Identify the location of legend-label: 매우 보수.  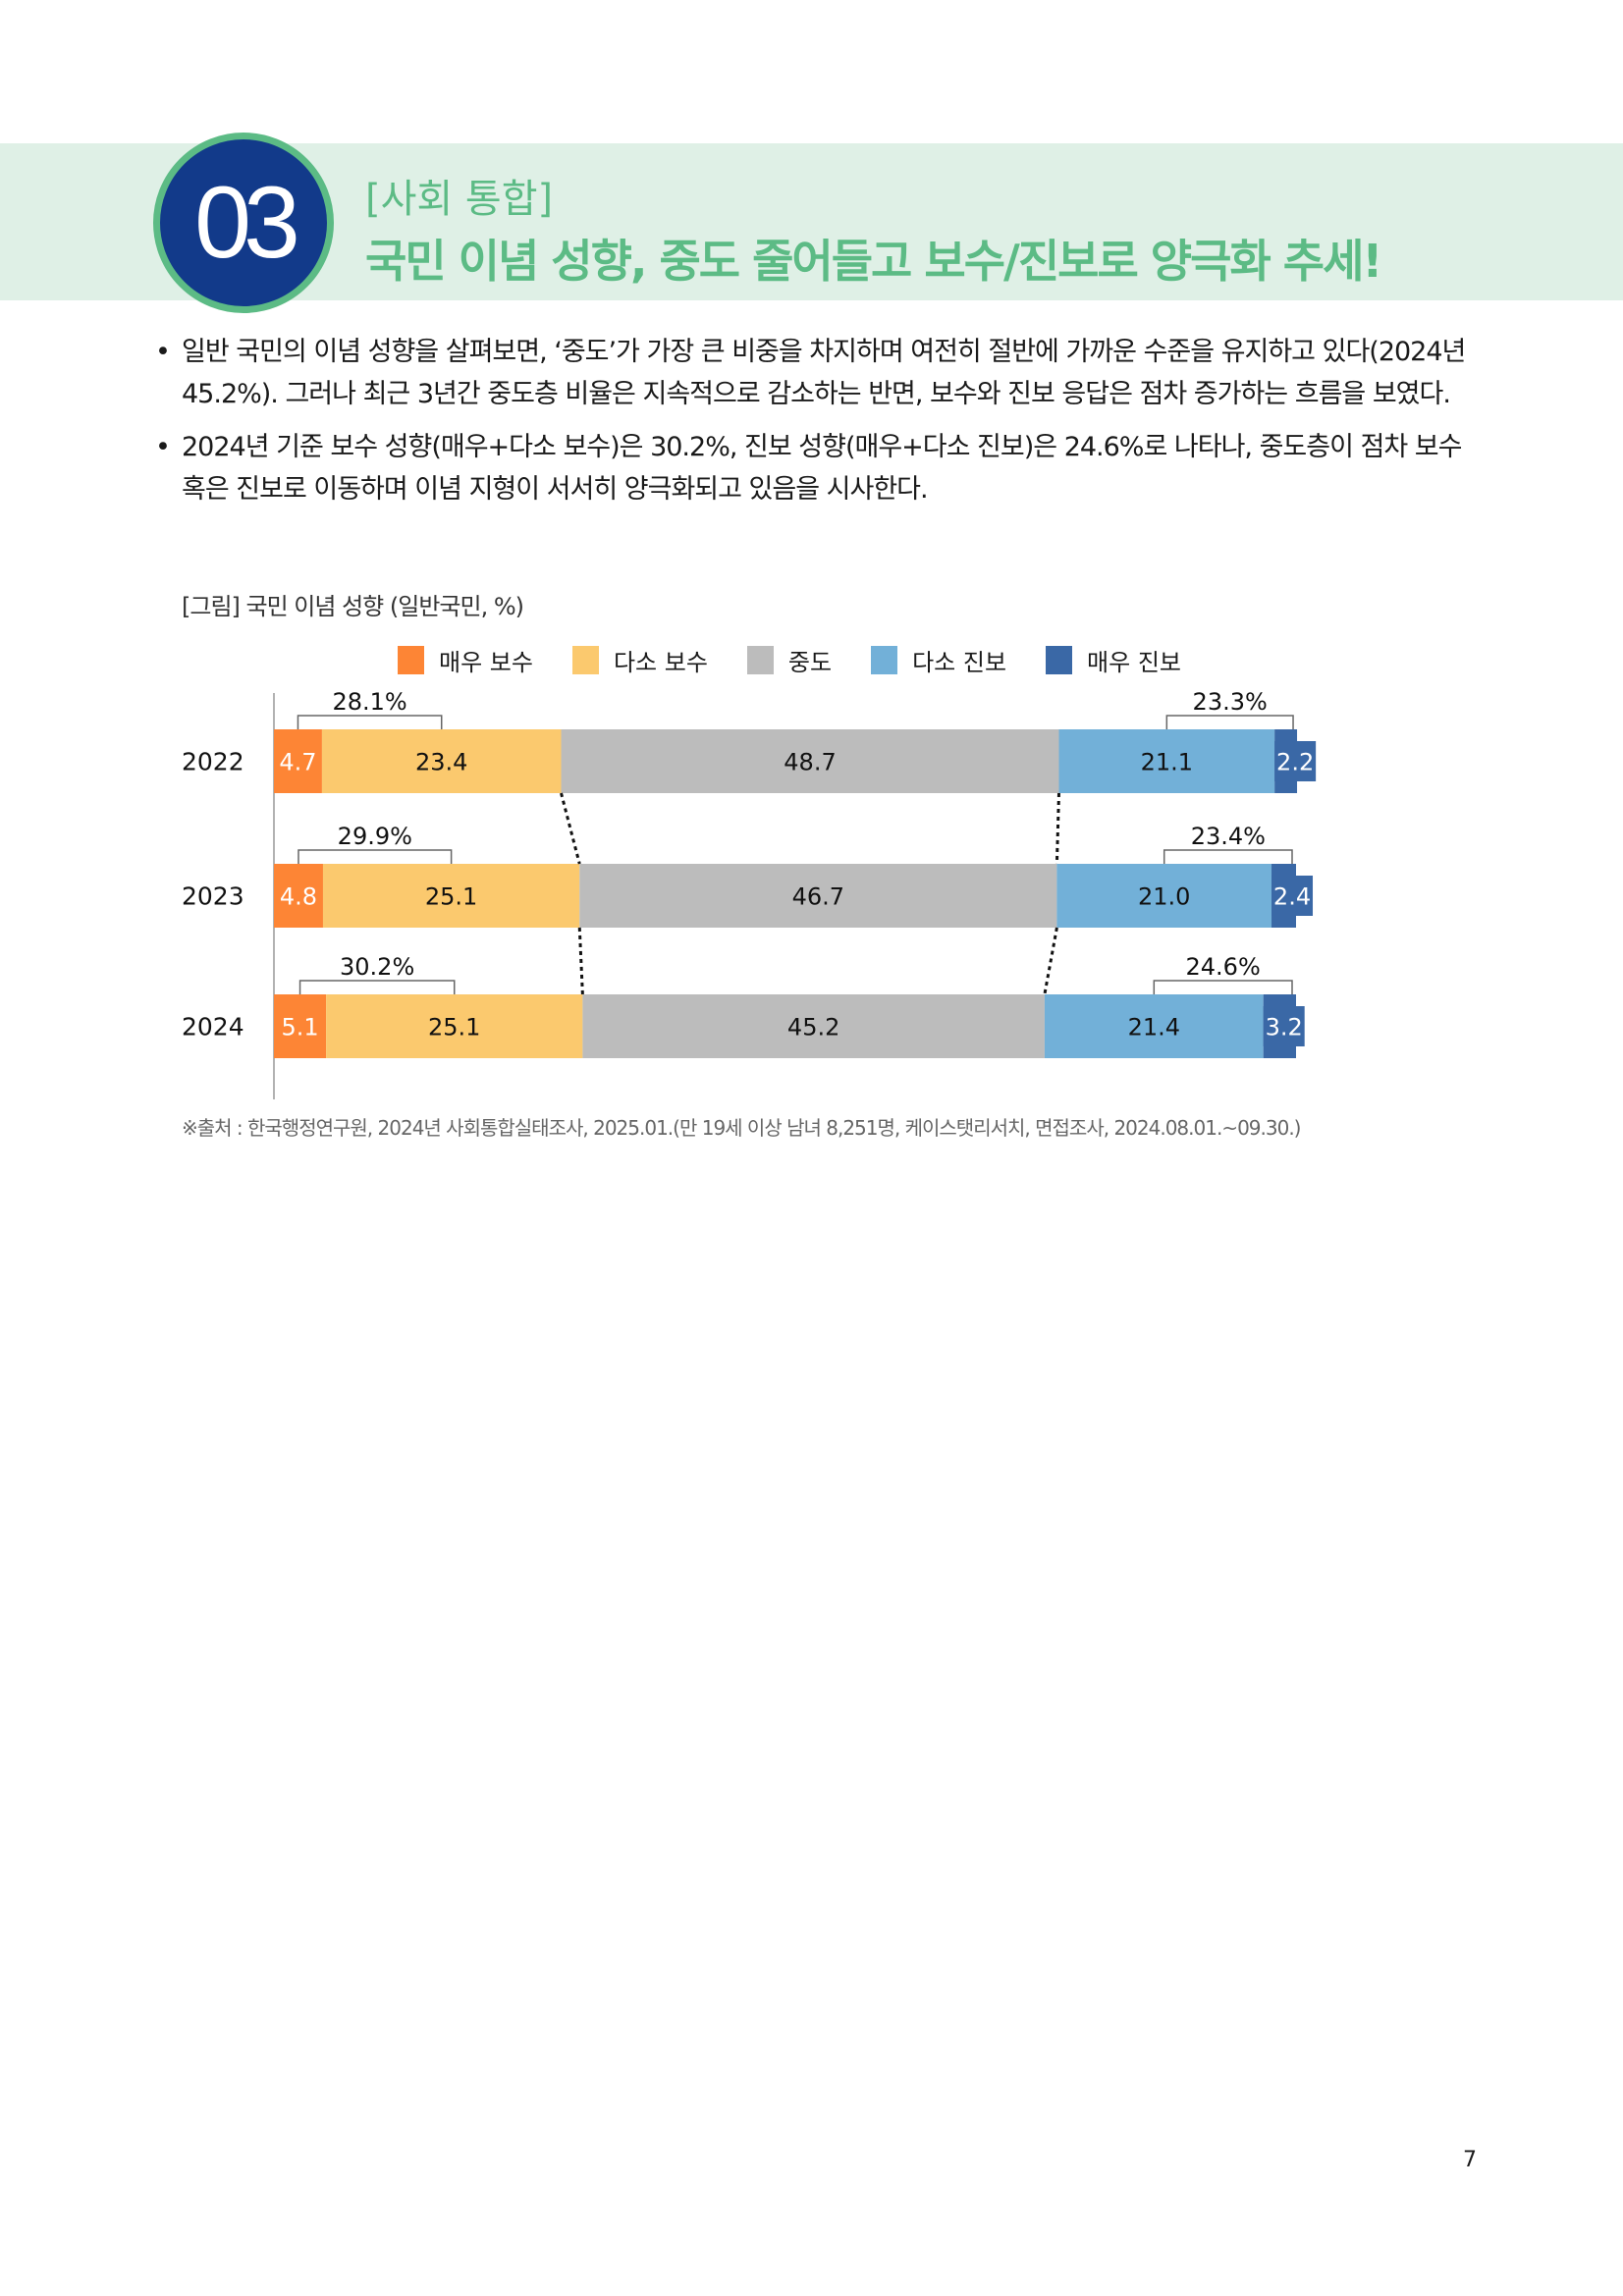
(486, 662).